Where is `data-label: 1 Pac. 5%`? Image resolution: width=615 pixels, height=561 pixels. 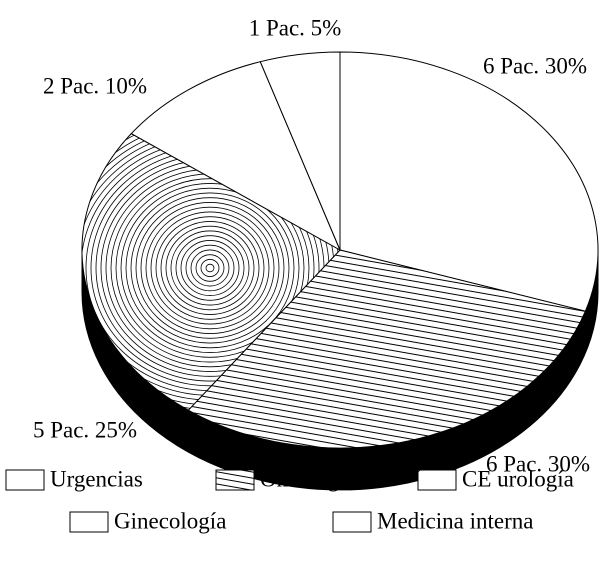
data-label: 1 Pac. 5% is located at coordinates (295, 27).